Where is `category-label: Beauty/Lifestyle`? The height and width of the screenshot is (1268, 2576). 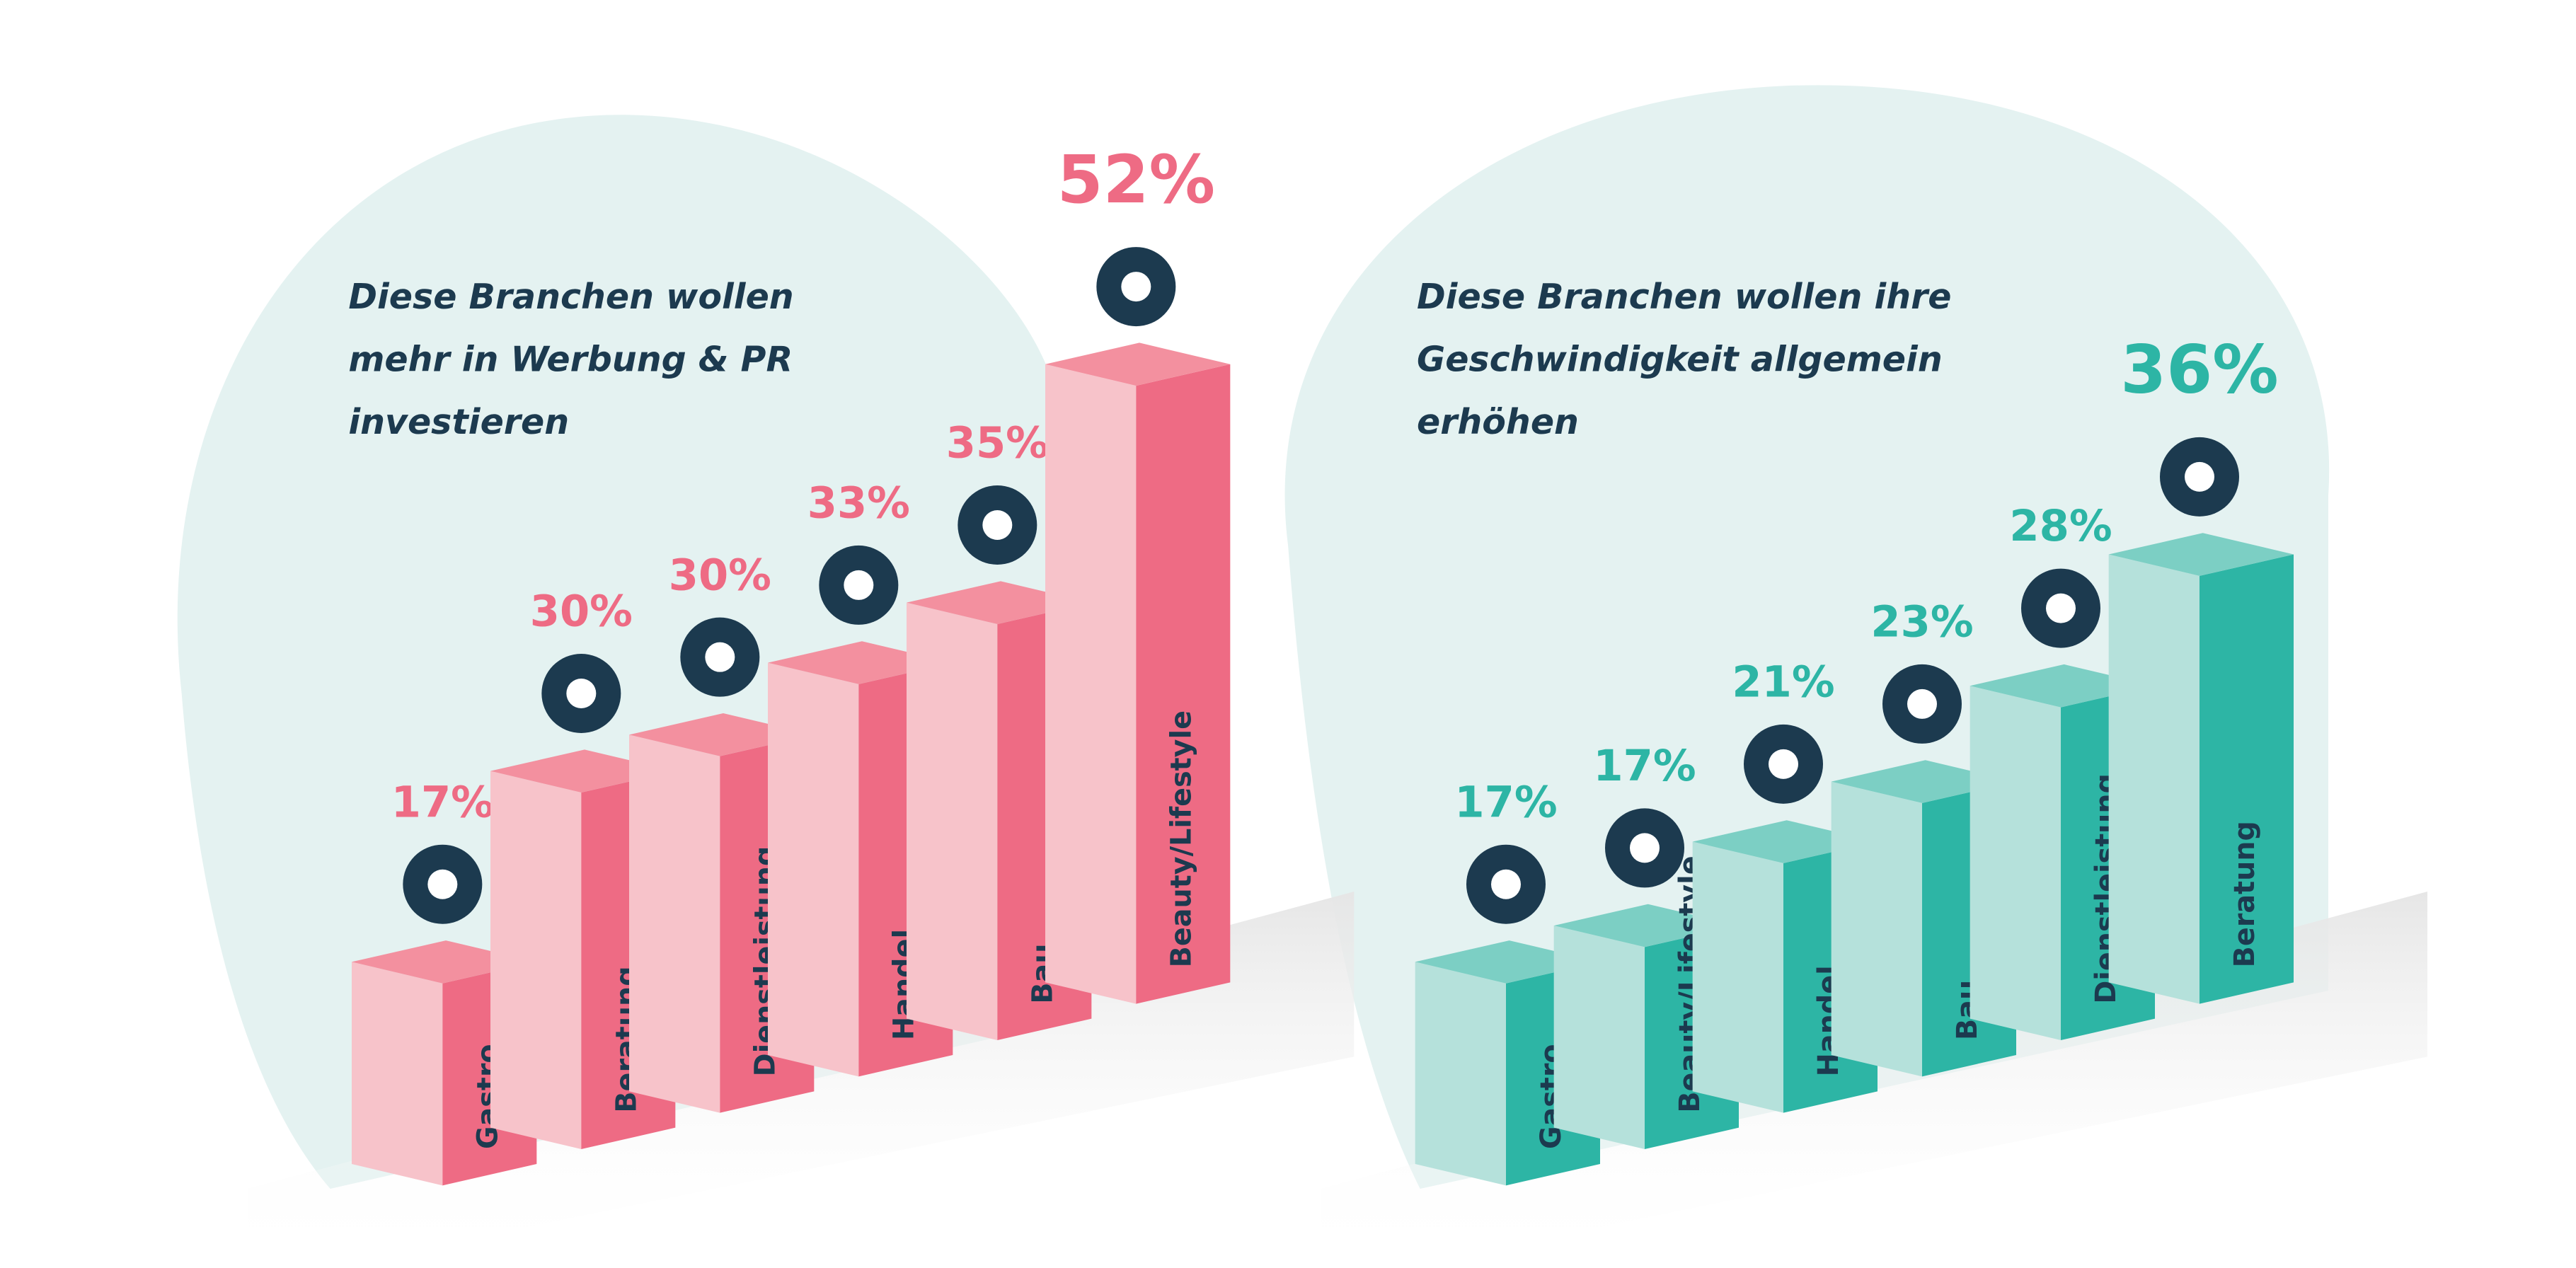 category-label: Beauty/Lifestyle is located at coordinates (1181, 839).